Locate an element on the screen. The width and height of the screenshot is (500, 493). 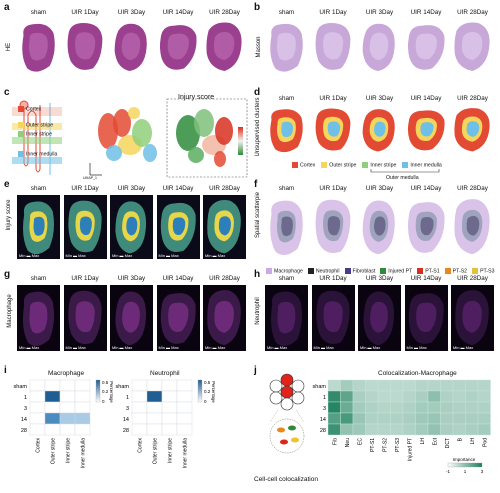
panel-a-row-label: HE is located at coordinates (9, 47).